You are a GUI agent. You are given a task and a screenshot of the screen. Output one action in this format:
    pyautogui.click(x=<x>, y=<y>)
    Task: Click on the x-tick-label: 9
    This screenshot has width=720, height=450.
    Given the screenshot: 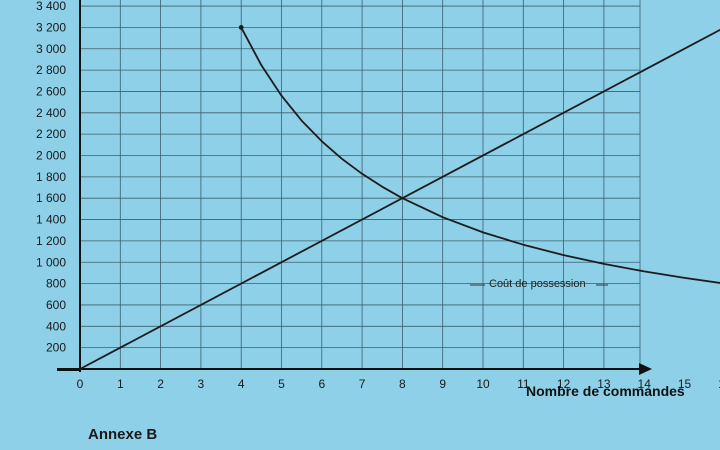 What is the action you would take?
    pyautogui.click(x=442, y=384)
    